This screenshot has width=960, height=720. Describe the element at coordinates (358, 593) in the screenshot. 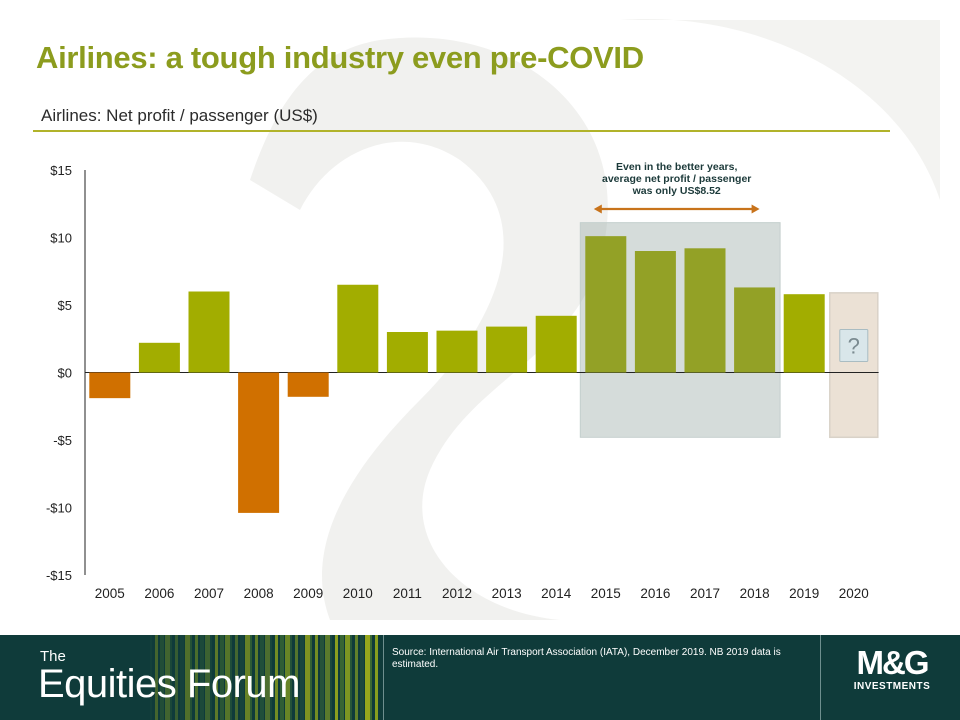

I see `x-tick-label: 2010` at that location.